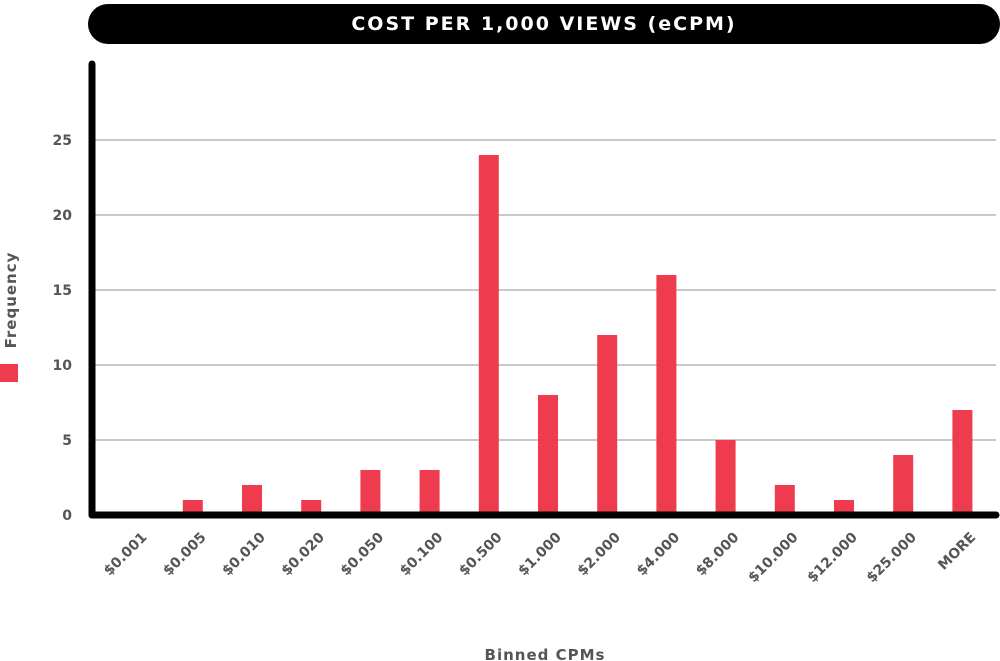 The height and width of the screenshot is (661, 1000). Describe the element at coordinates (67, 441) in the screenshot. I see `y-tick-label: 5` at that location.